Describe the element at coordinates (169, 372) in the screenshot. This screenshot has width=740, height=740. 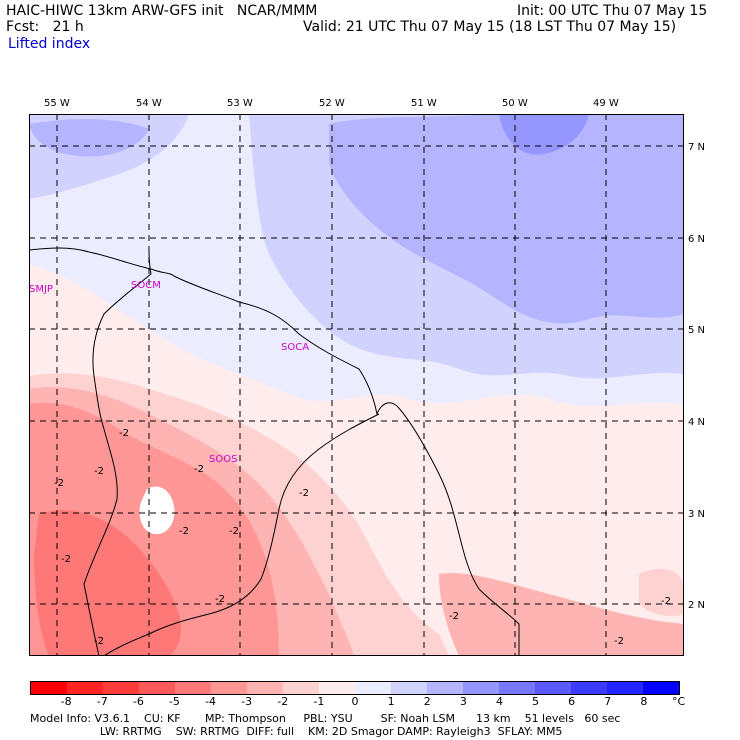
I see `station-labels: SMJP SOCM SOCA SOOS` at that location.